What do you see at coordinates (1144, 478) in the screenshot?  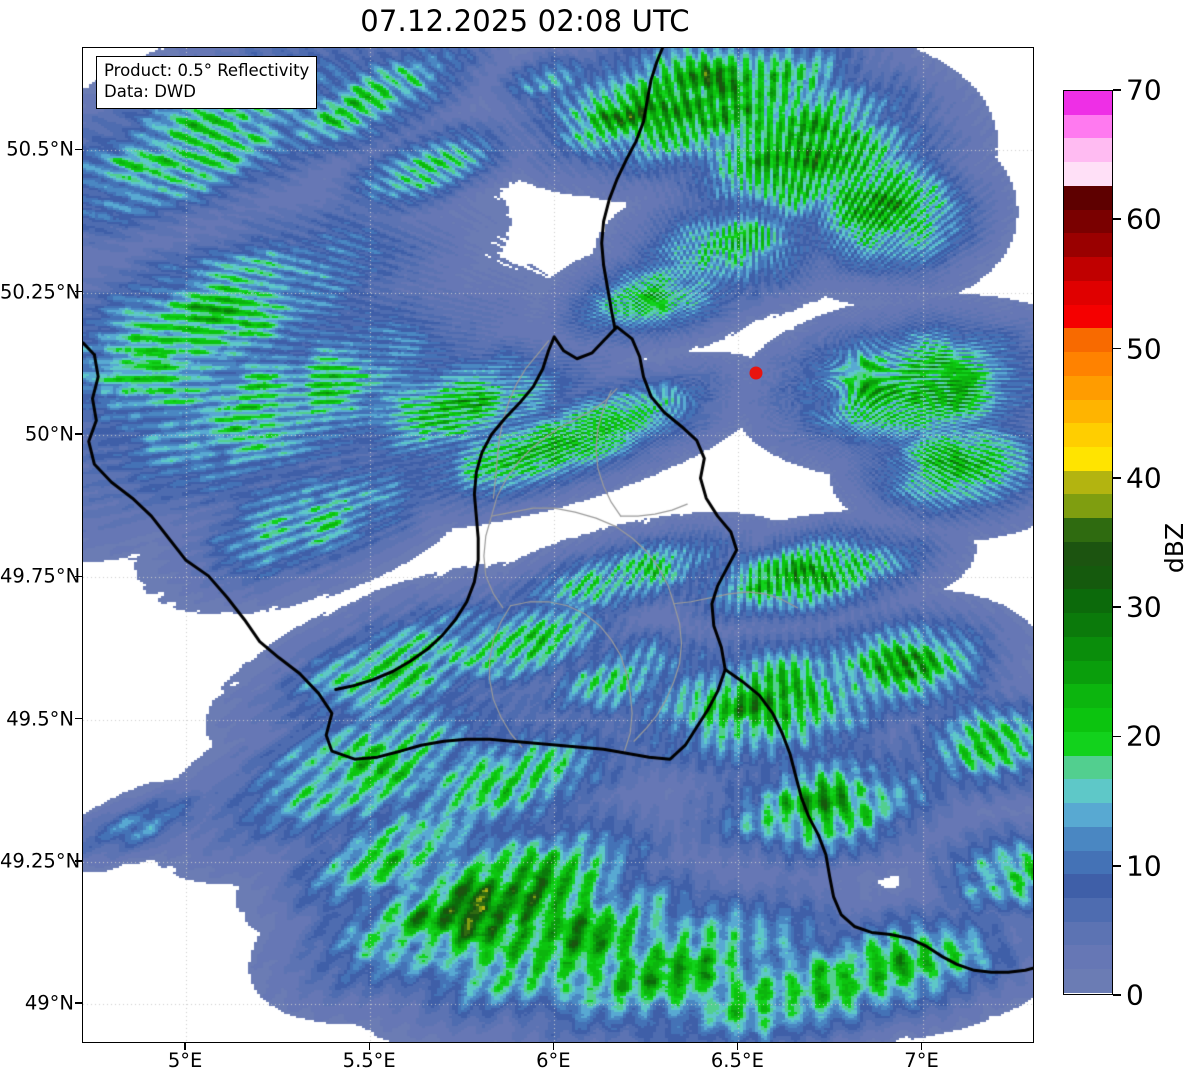 I see `colorbar-tick-label: 40` at bounding box center [1144, 478].